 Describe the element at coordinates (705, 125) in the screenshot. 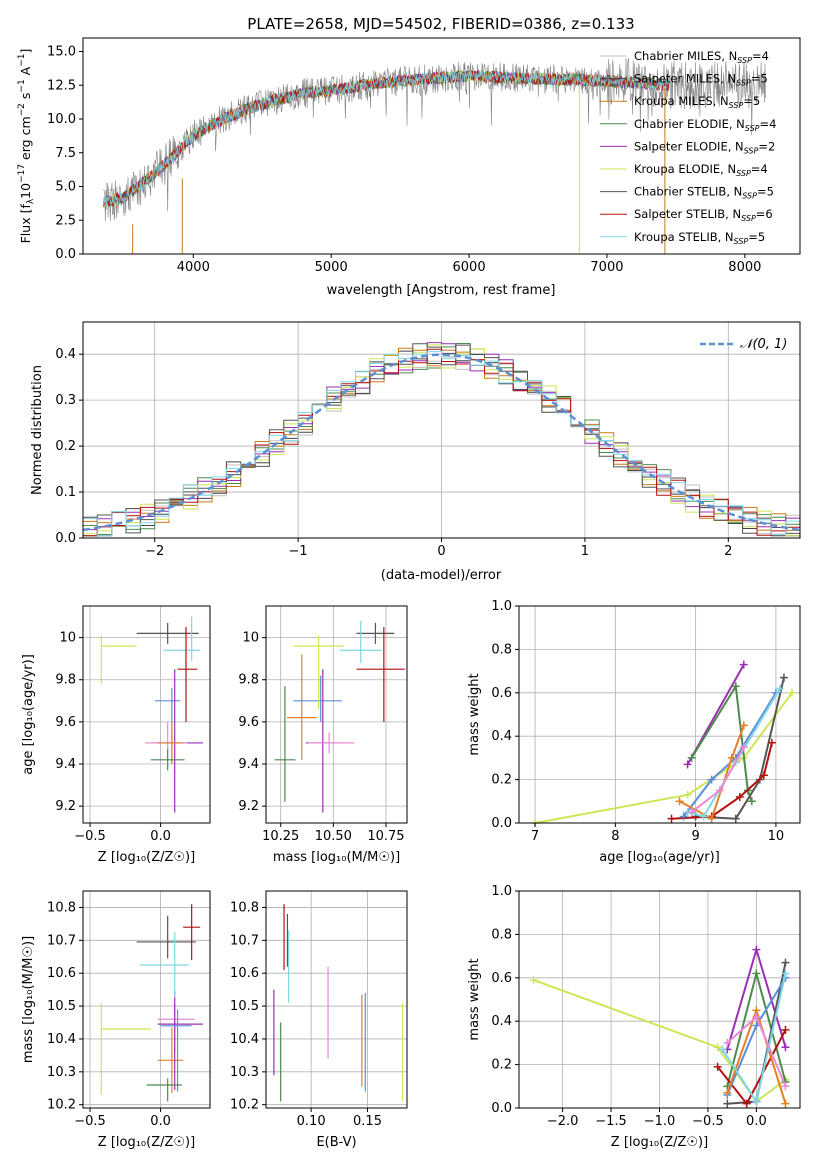

I see `legend-label: Chabrier ELODIE, NSSP=4` at that location.